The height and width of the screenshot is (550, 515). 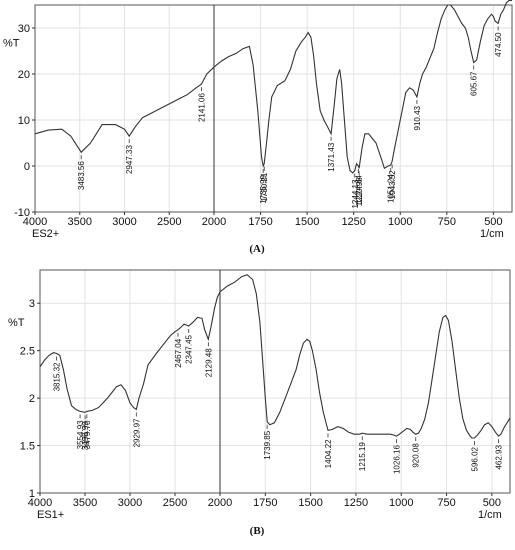 What do you see at coordinates (22, 213) in the screenshot?
I see `y-tick-label: -10` at bounding box center [22, 213].